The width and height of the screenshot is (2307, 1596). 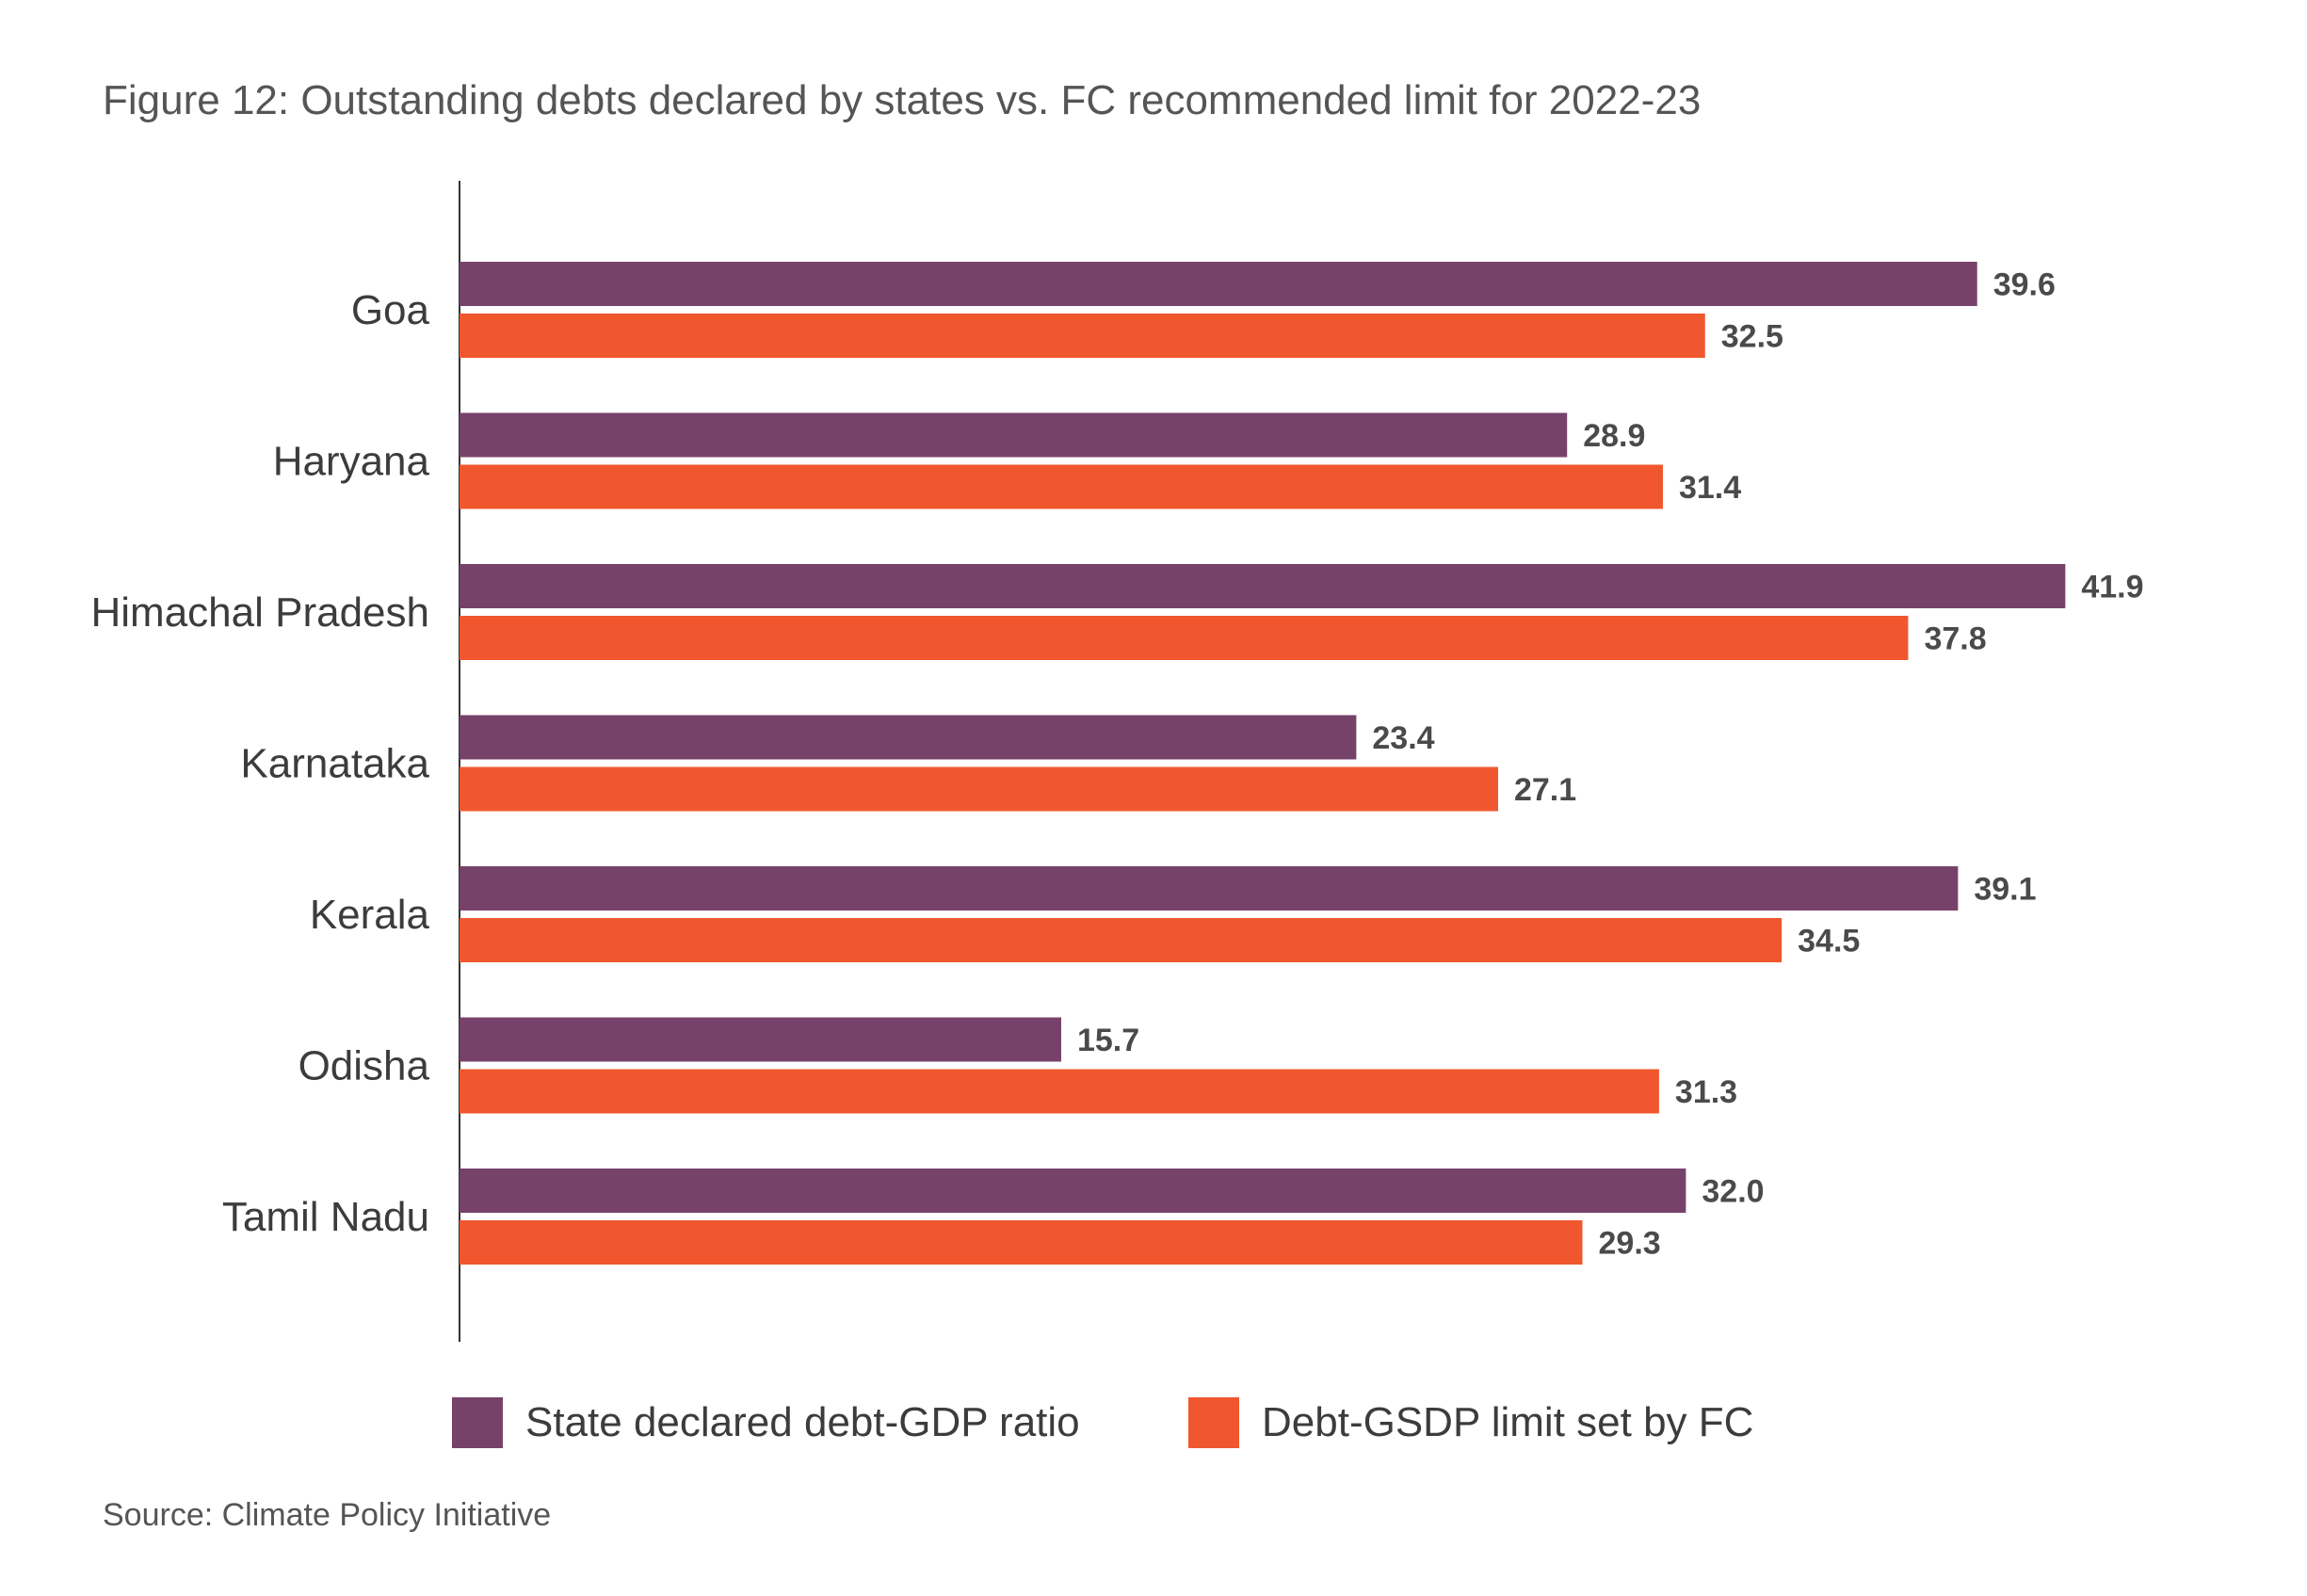 I want to click on data-label-fc-limit-himachal-pradesh: 37.8, so click(x=1955, y=639).